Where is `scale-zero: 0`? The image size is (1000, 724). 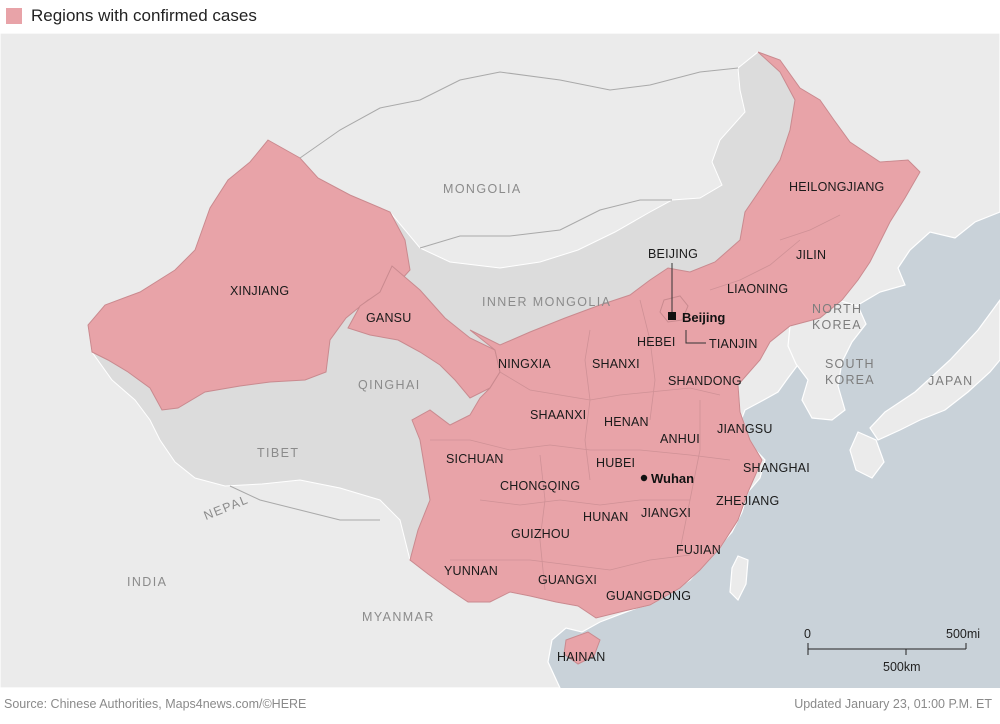
scale-zero: 0 is located at coordinates (807, 634).